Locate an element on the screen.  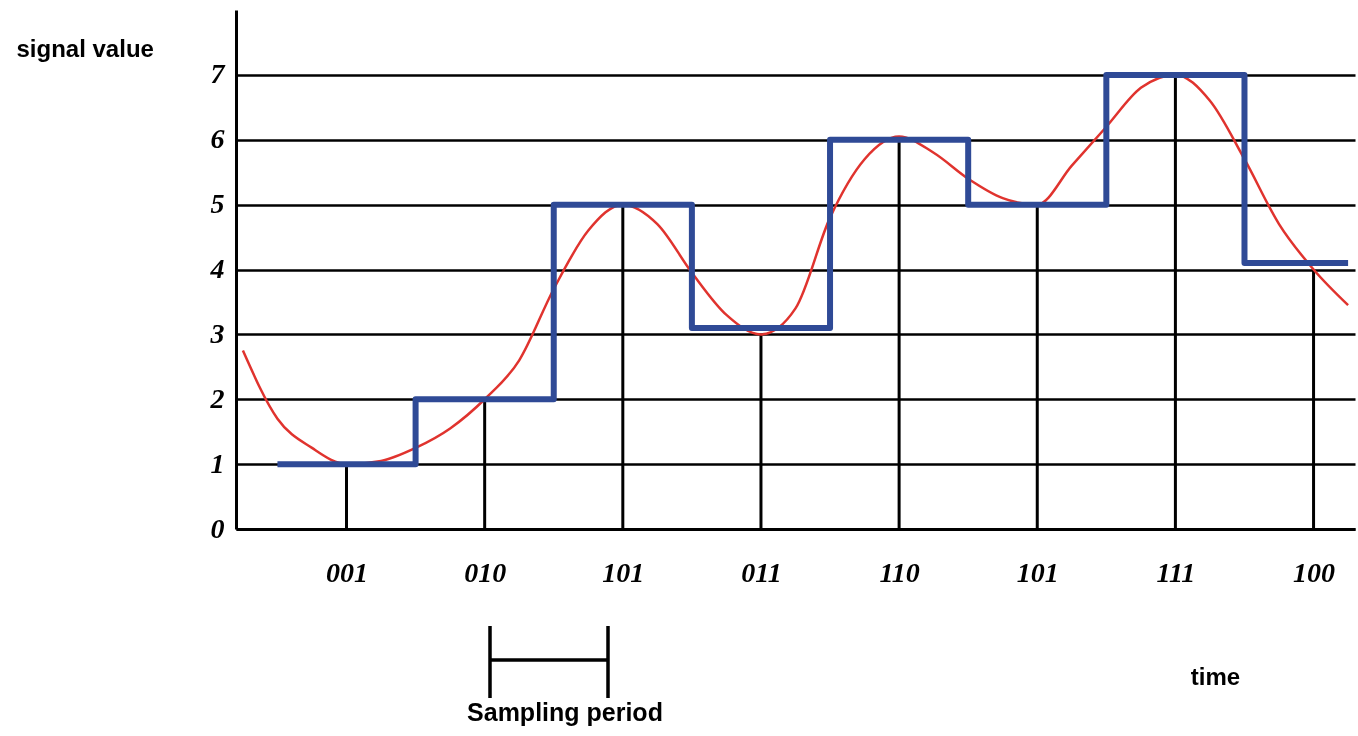
y-tick-label: 0 is located at coordinates (217, 528).